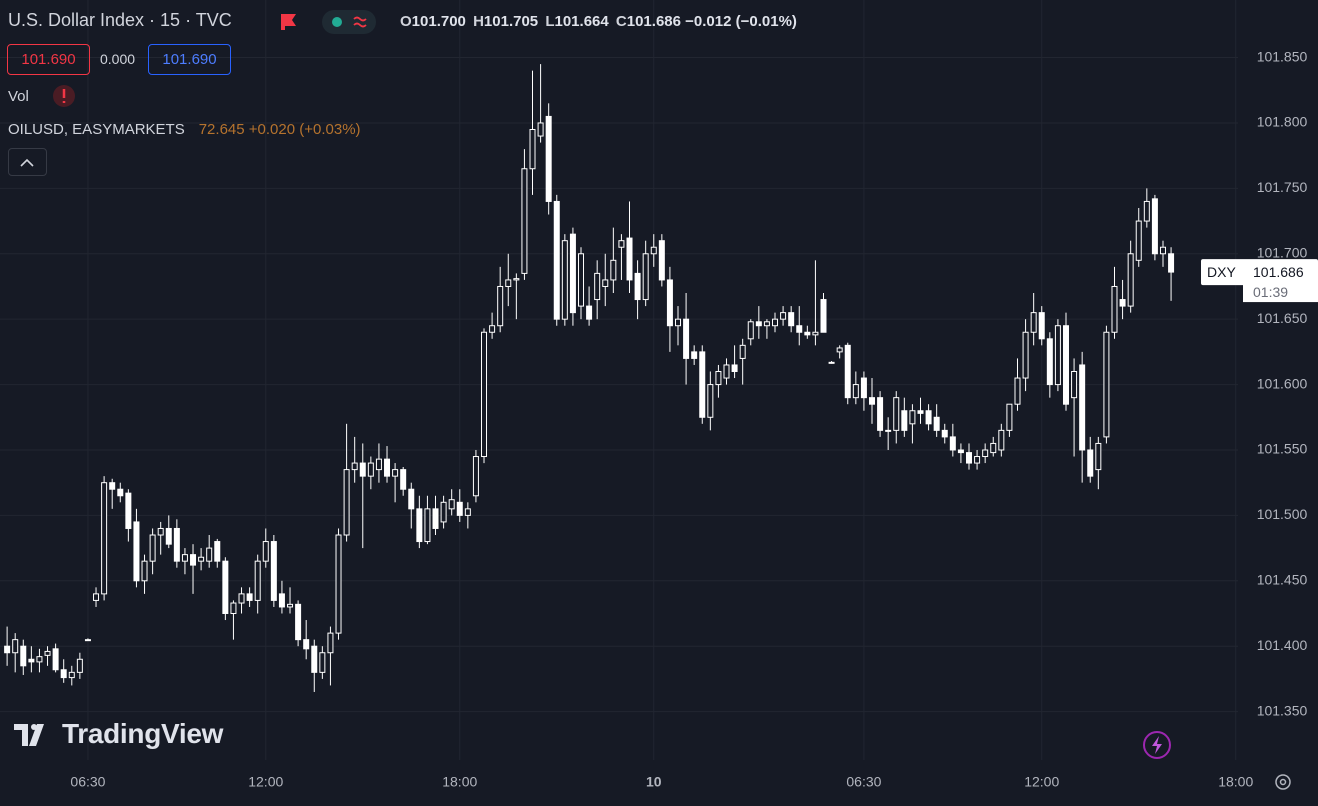 The image size is (1318, 806). I want to click on ohlc-value: 101.705, so click(511, 21).